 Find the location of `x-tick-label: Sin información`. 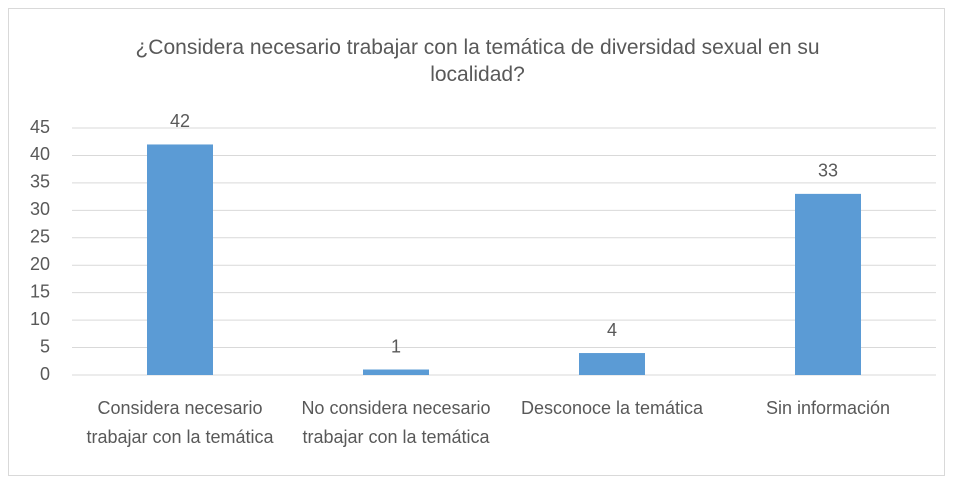

x-tick-label: Sin información is located at coordinates (828, 408).